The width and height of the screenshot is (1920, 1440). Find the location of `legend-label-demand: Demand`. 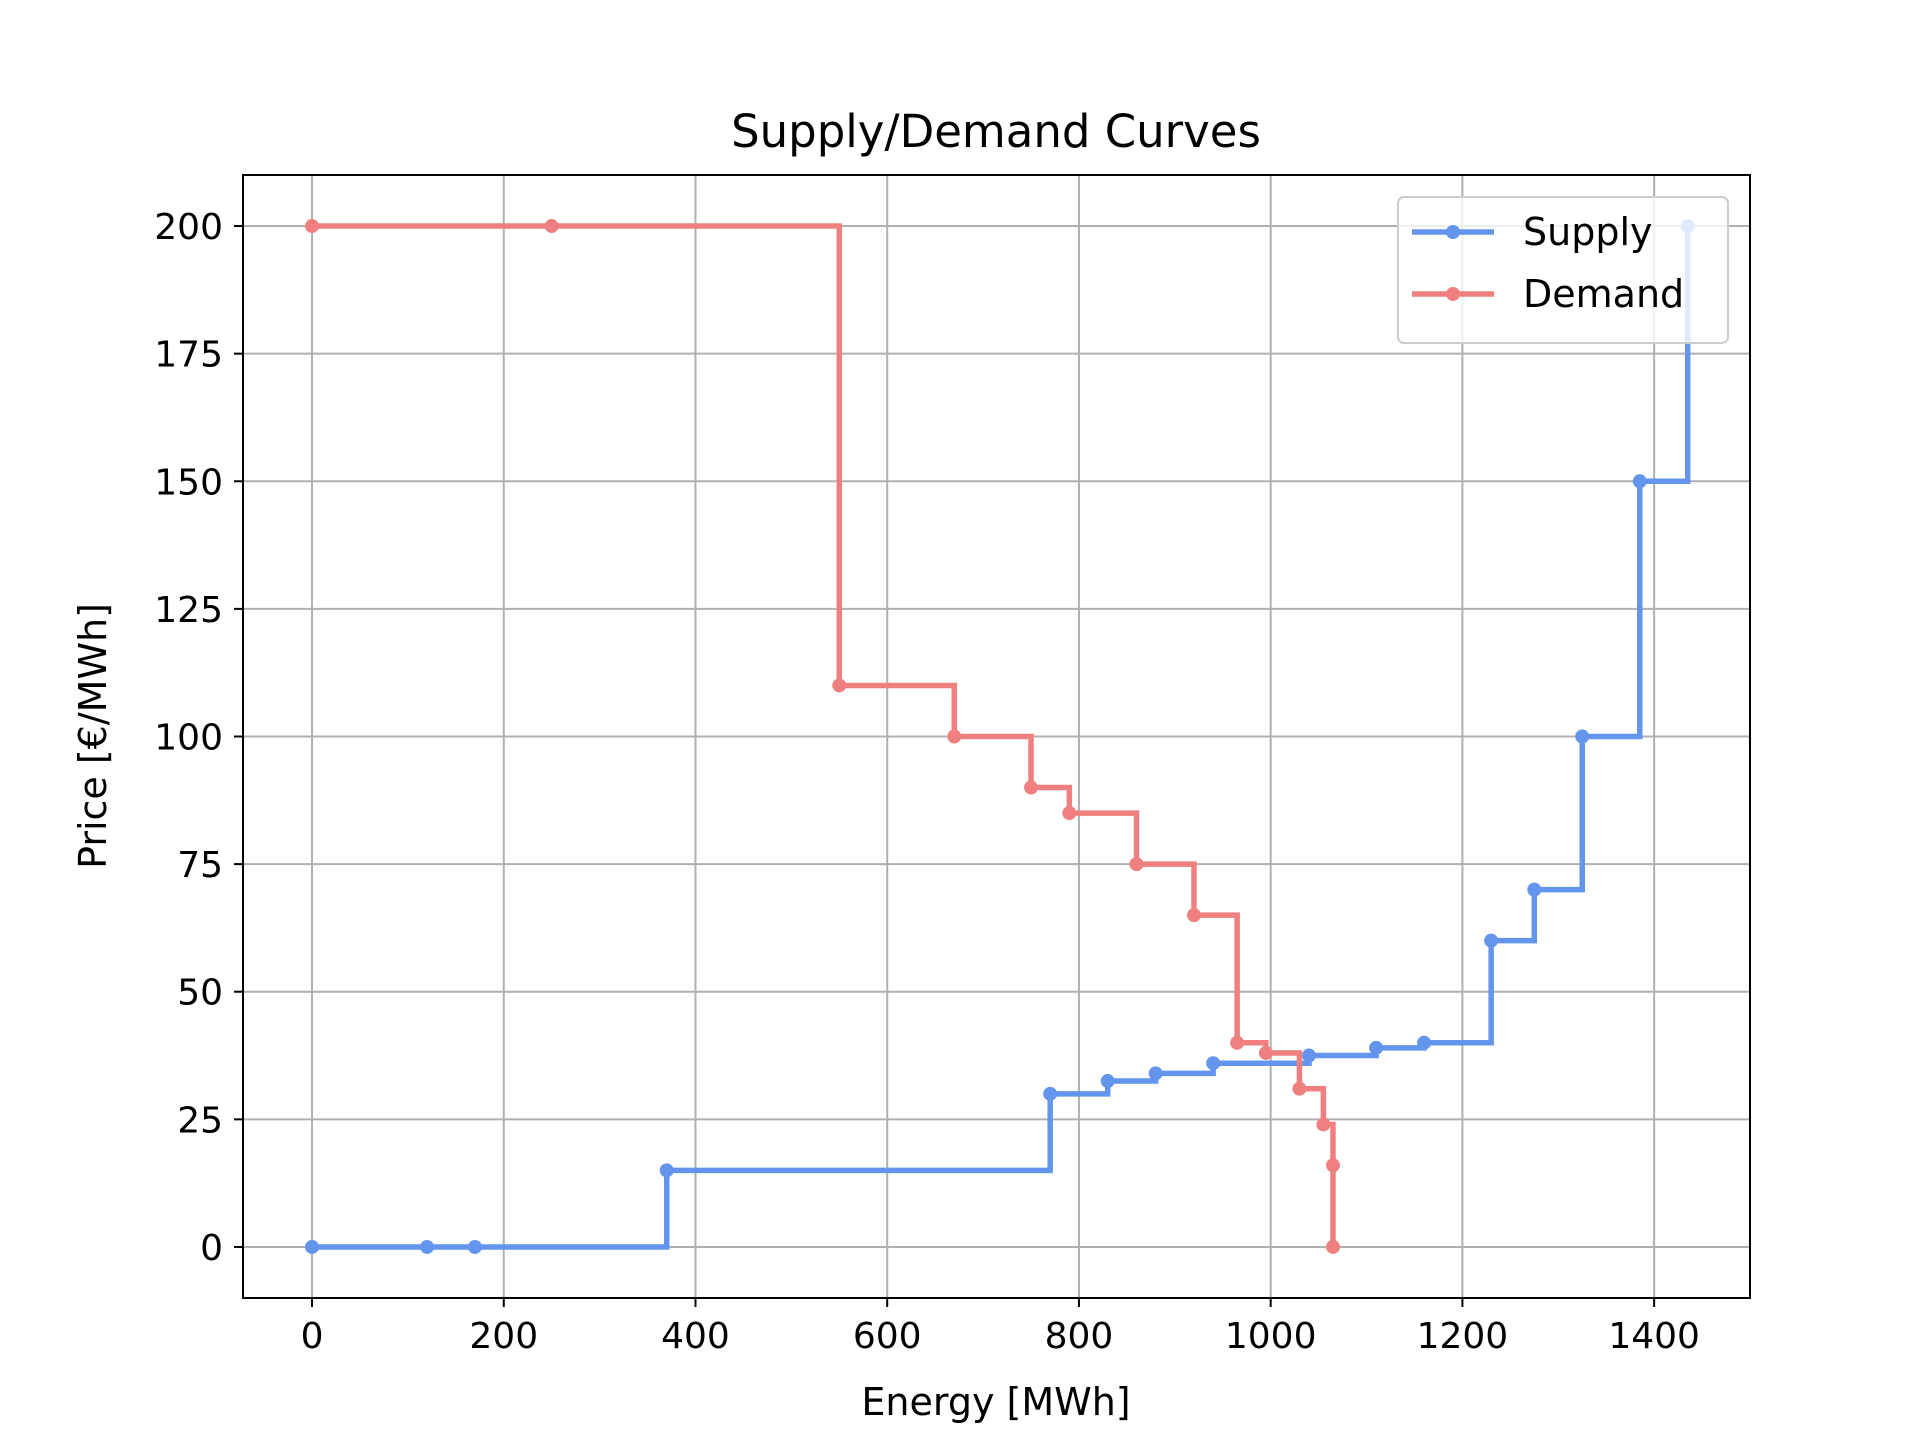

legend-label-demand: Demand is located at coordinates (1603, 294).